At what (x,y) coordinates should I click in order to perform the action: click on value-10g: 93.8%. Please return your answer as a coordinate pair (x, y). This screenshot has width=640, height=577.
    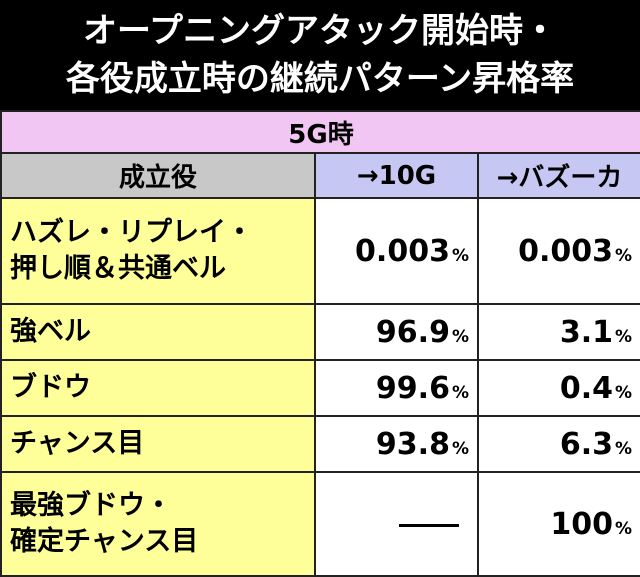
    Looking at the image, I should click on (396, 444).